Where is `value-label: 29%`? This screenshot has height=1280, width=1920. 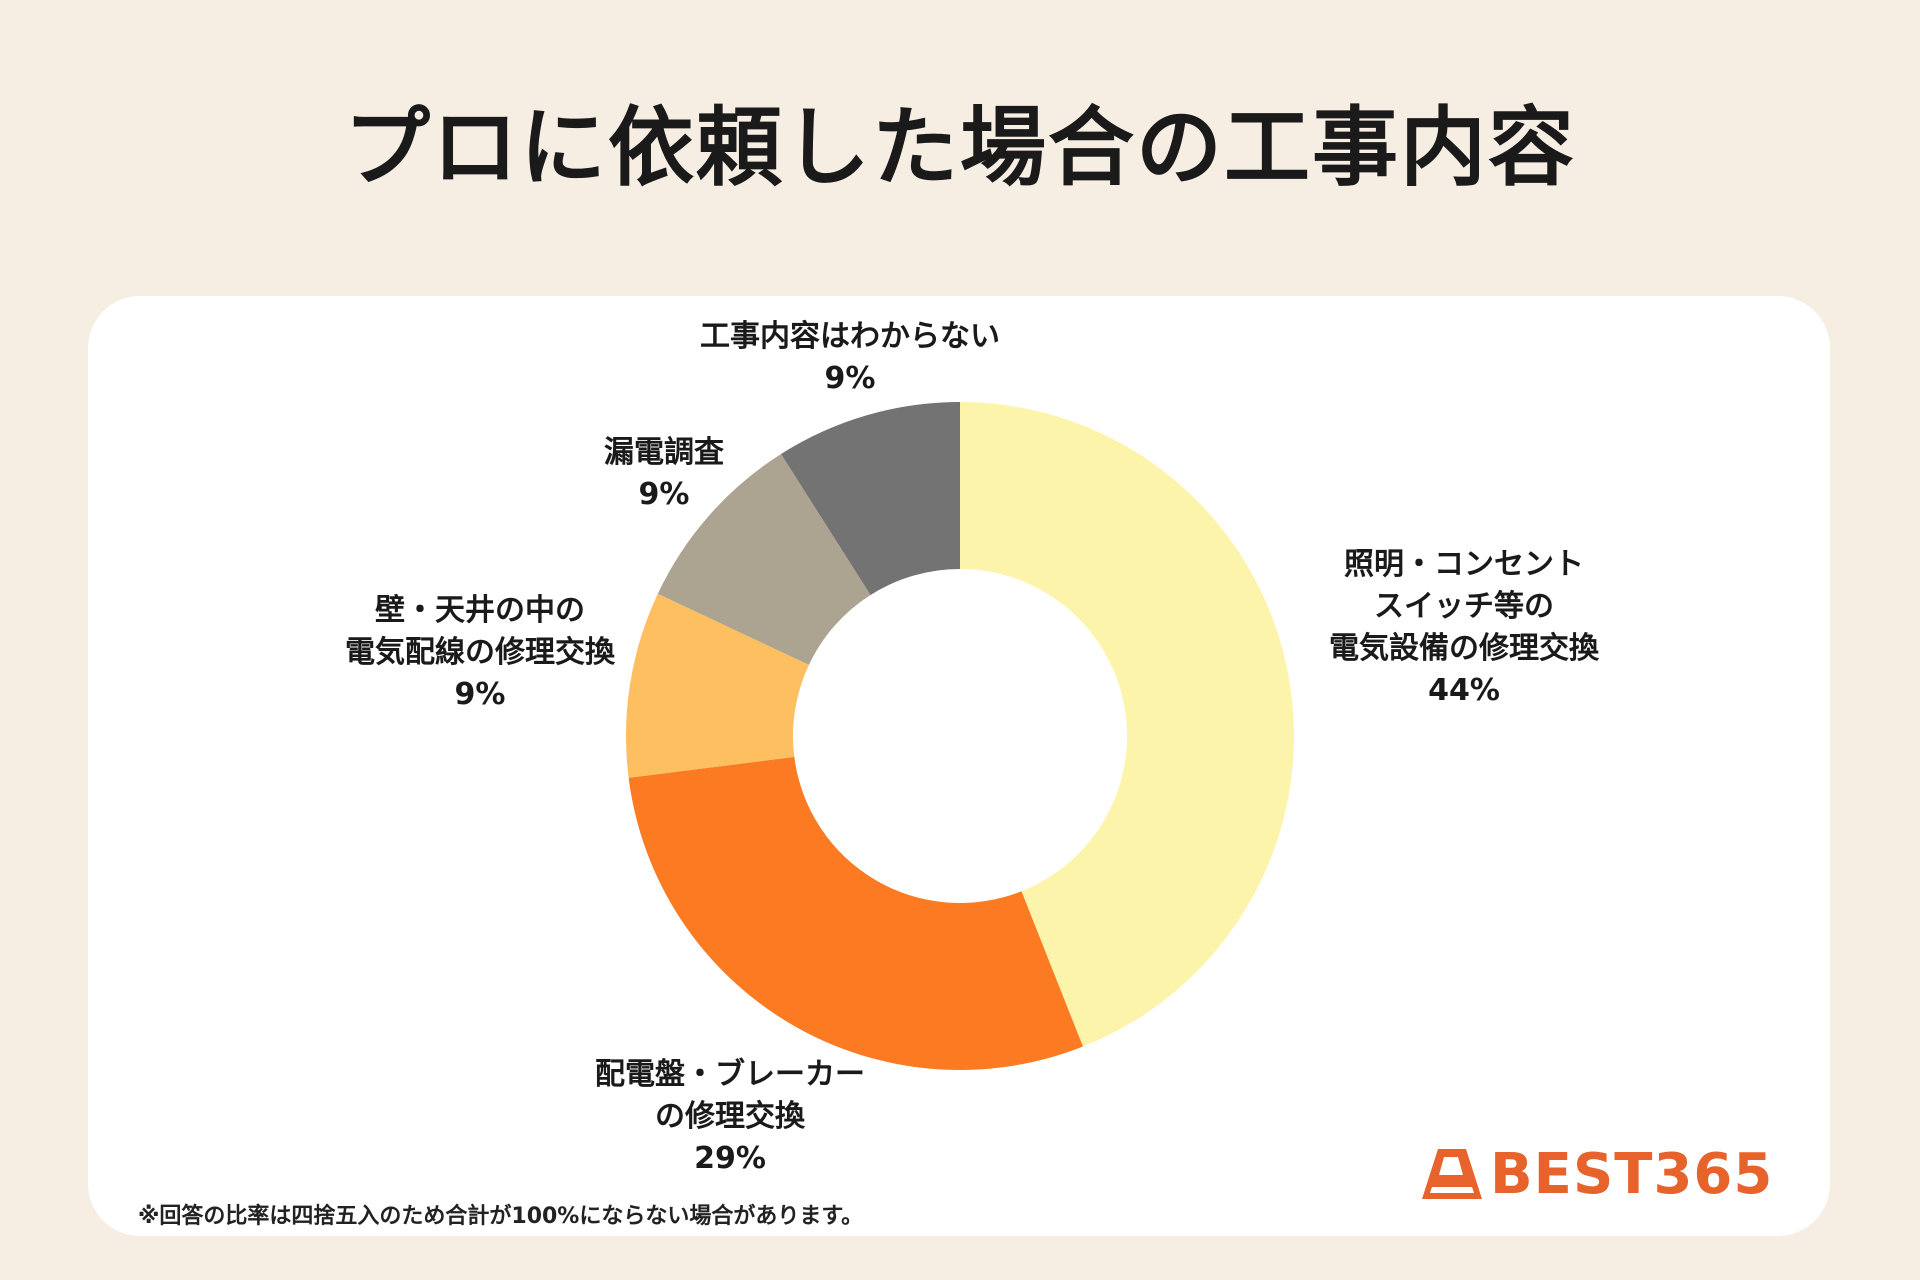 value-label: 29% is located at coordinates (730, 1158).